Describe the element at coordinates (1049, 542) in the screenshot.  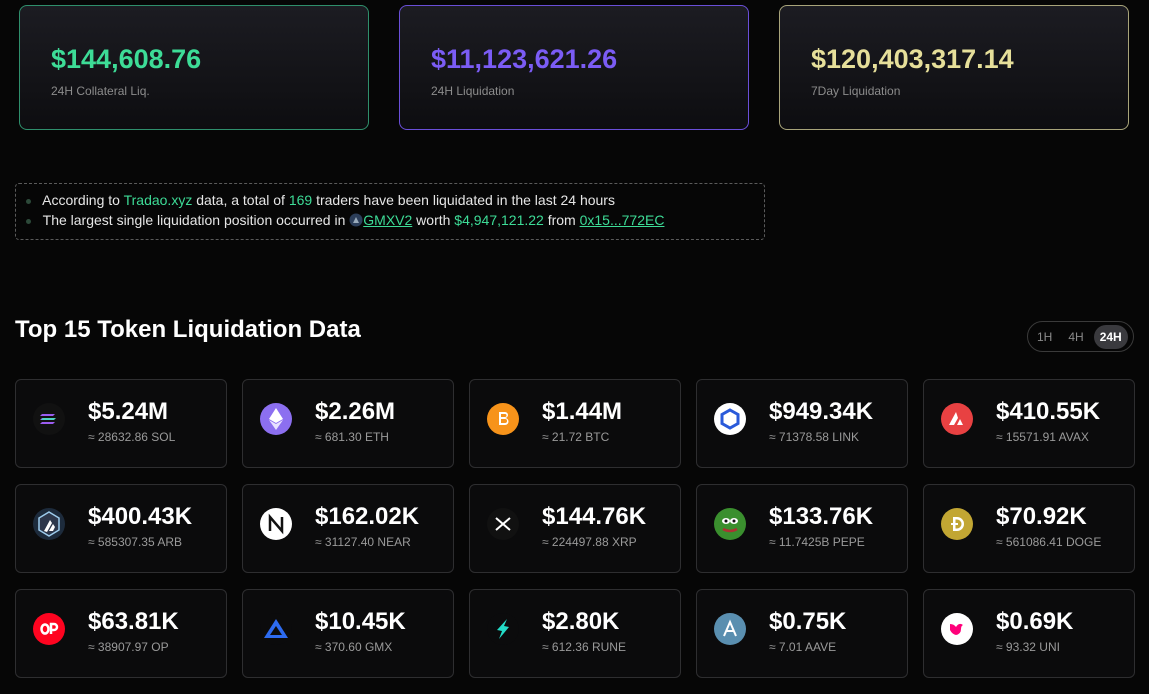
I see `token-amount: ≈ 561086.41 DOGE` at that location.